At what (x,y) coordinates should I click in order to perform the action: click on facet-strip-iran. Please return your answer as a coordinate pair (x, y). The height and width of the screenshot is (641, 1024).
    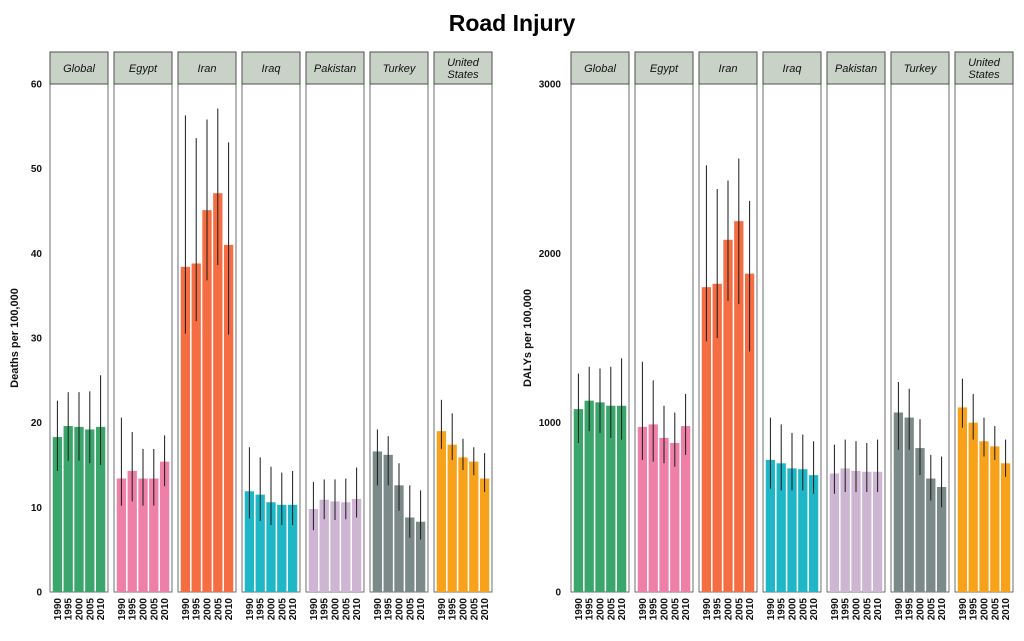
    Looking at the image, I should click on (728, 68).